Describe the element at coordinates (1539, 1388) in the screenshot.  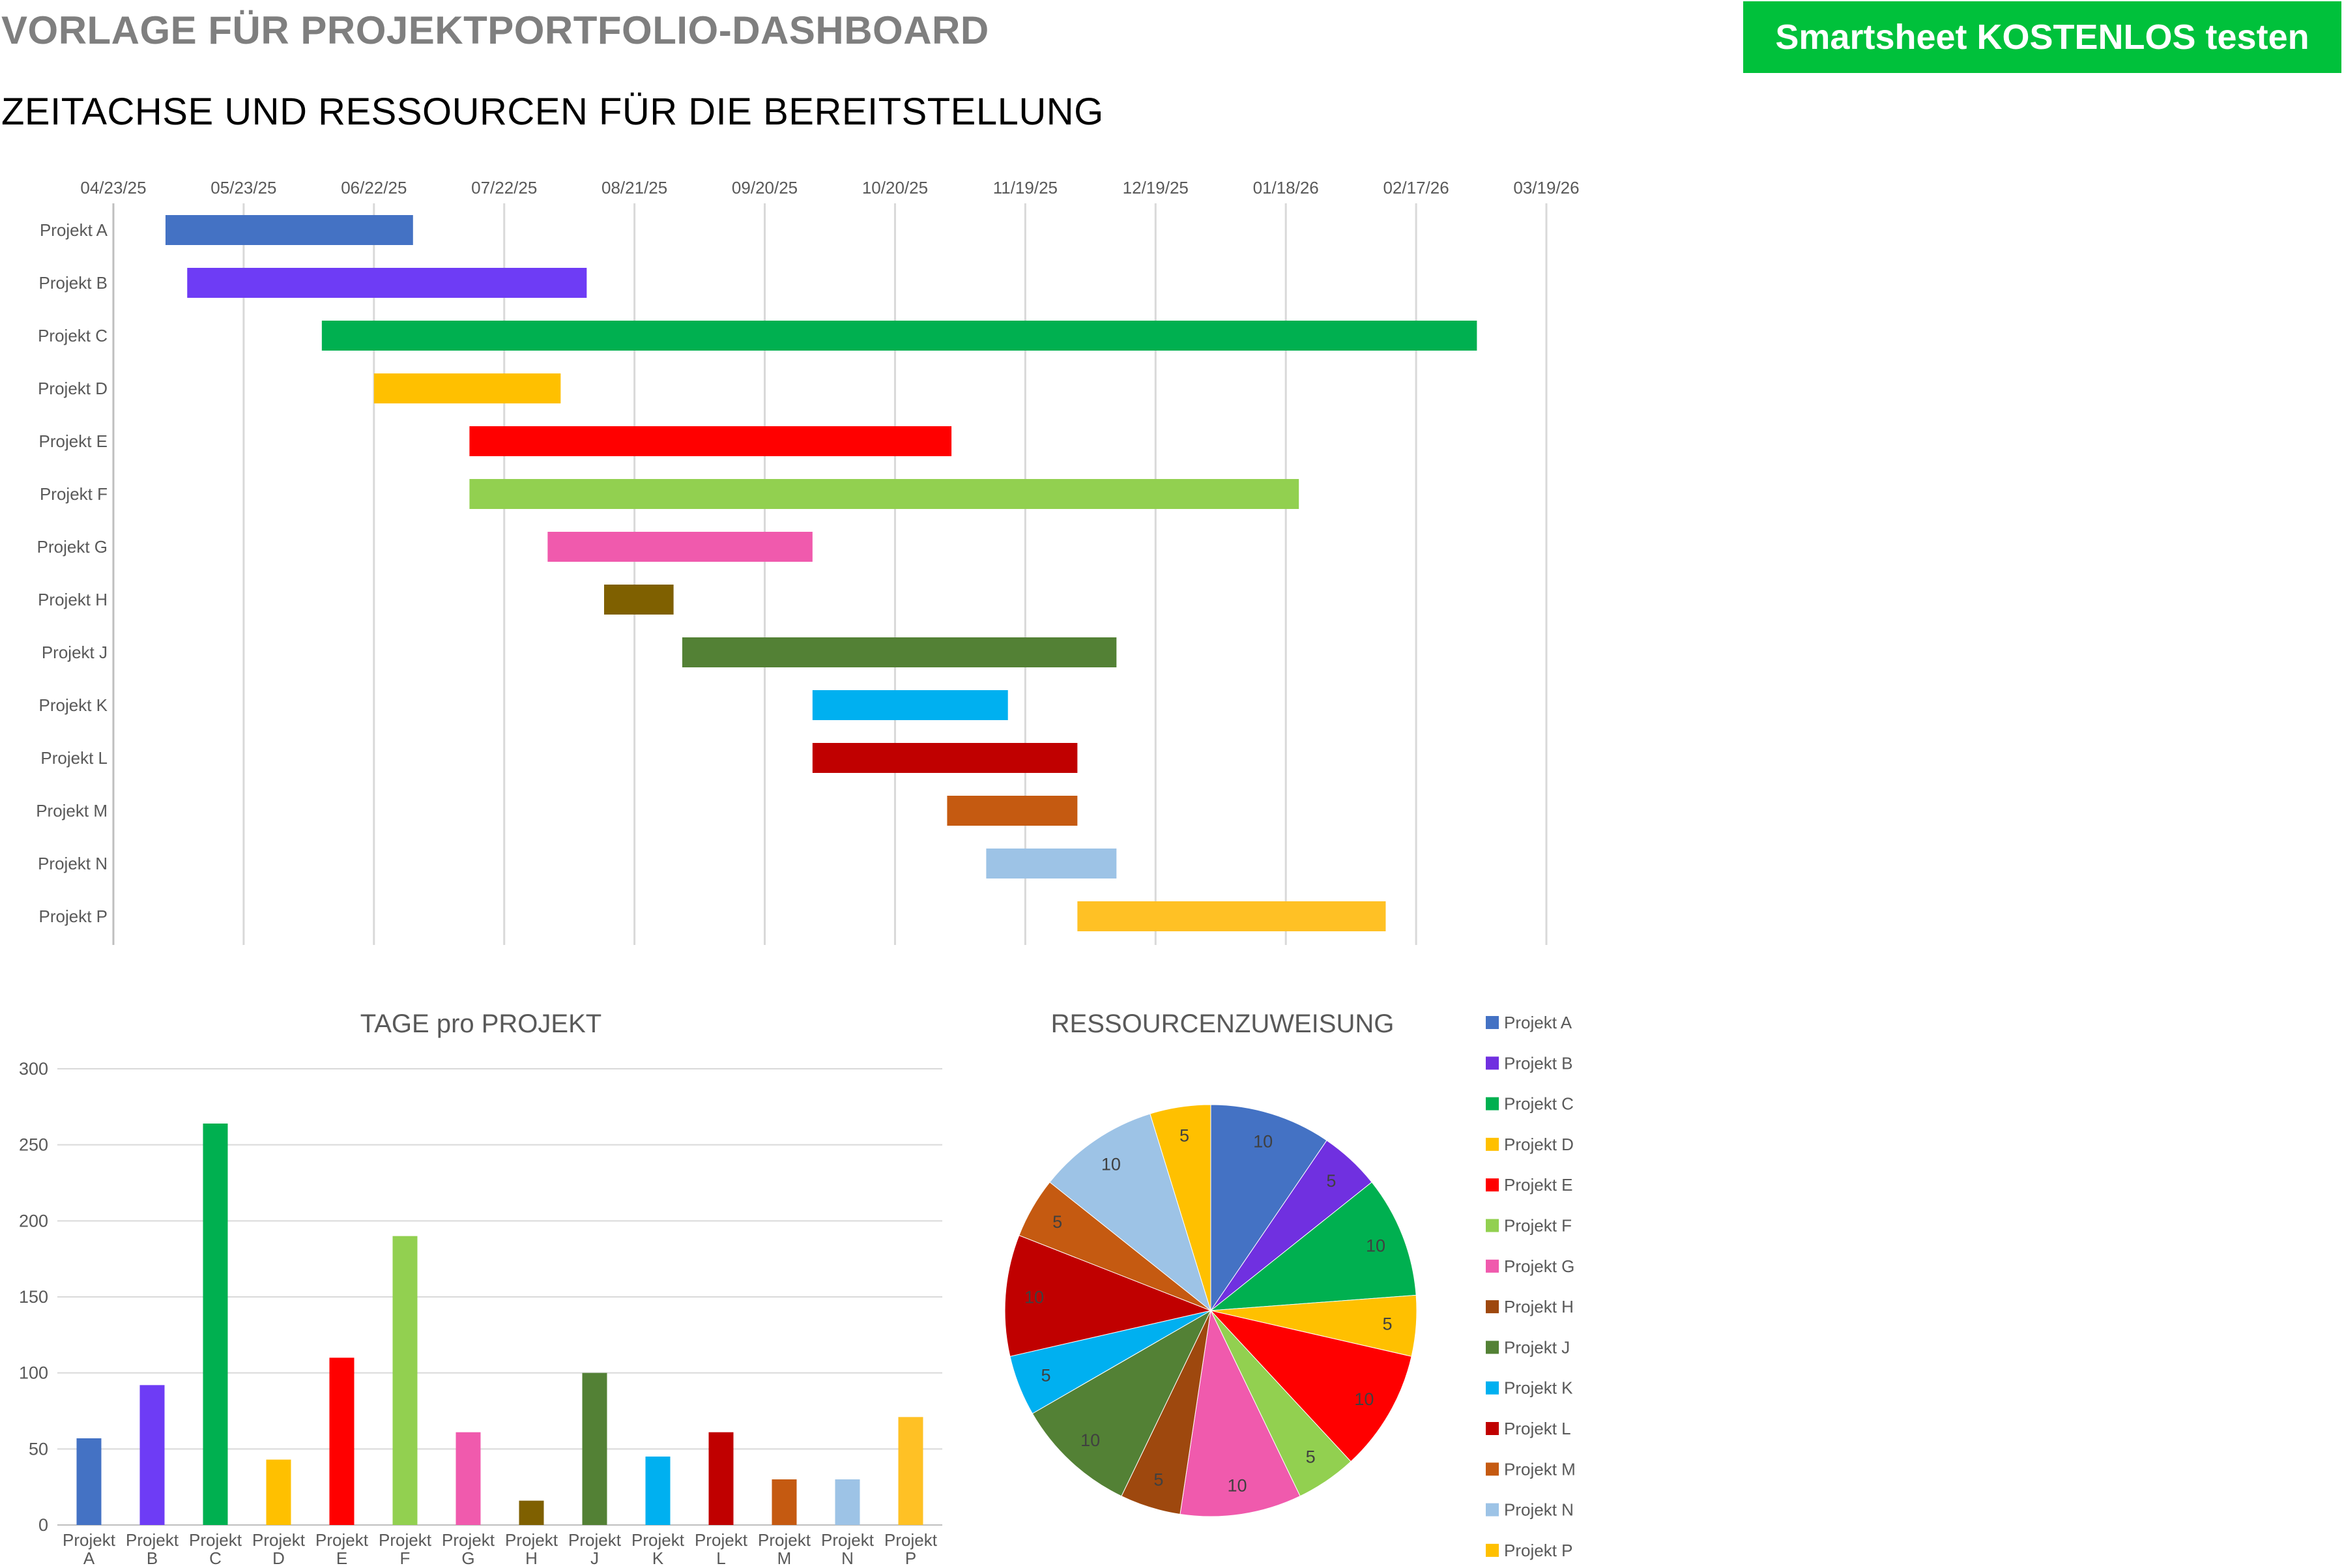
I see `legend-label: Projekt K` at that location.